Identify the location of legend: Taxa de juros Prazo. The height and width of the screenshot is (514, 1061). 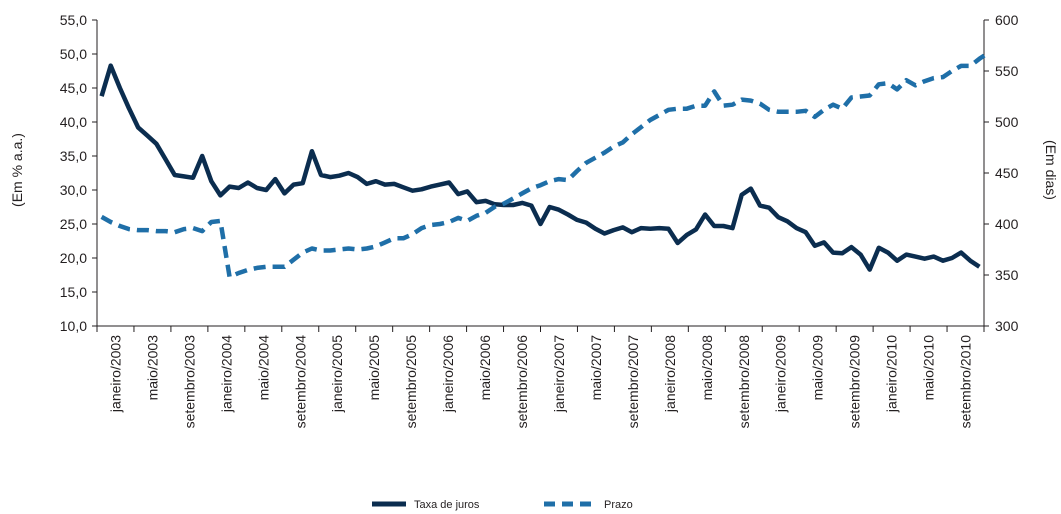
(502, 505).